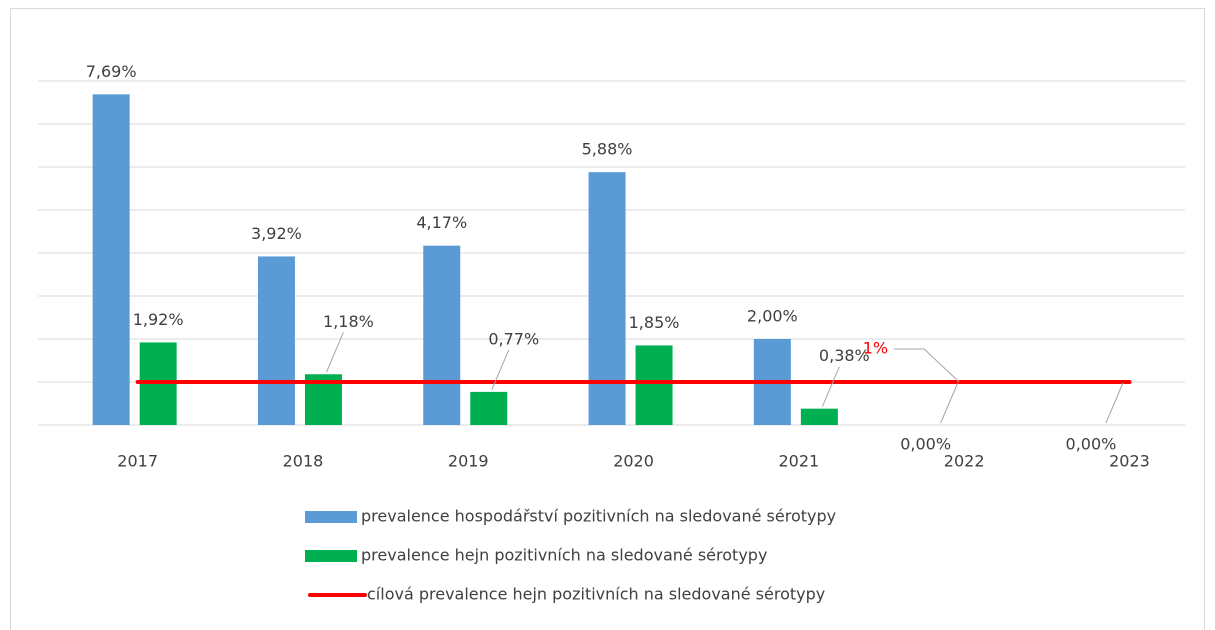  What do you see at coordinates (137, 461) in the screenshot?
I see `x-tick-label: 2017` at bounding box center [137, 461].